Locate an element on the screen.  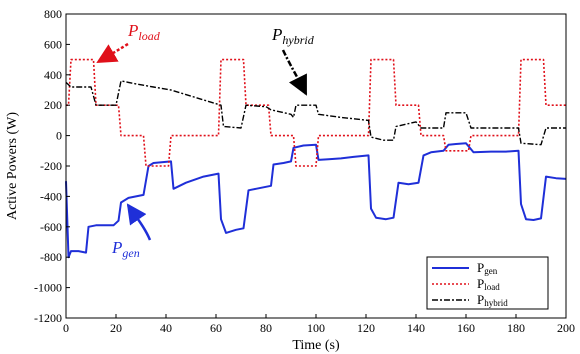
annotation-hybrid: Phybrid is located at coordinates (293, 60).